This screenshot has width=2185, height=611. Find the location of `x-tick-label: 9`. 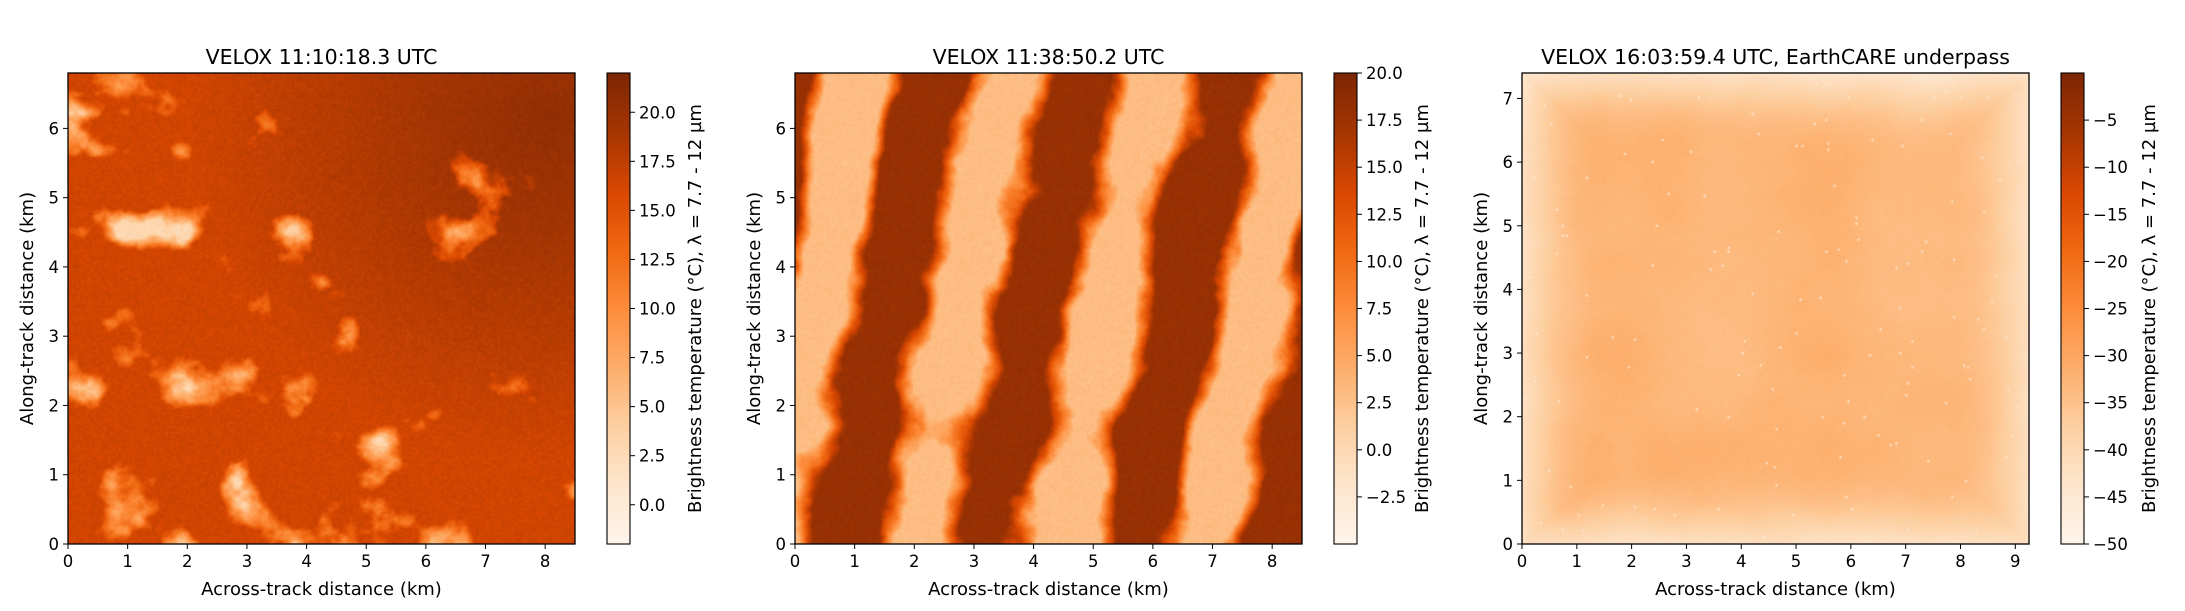

x-tick-label: 9 is located at coordinates (2015, 561).